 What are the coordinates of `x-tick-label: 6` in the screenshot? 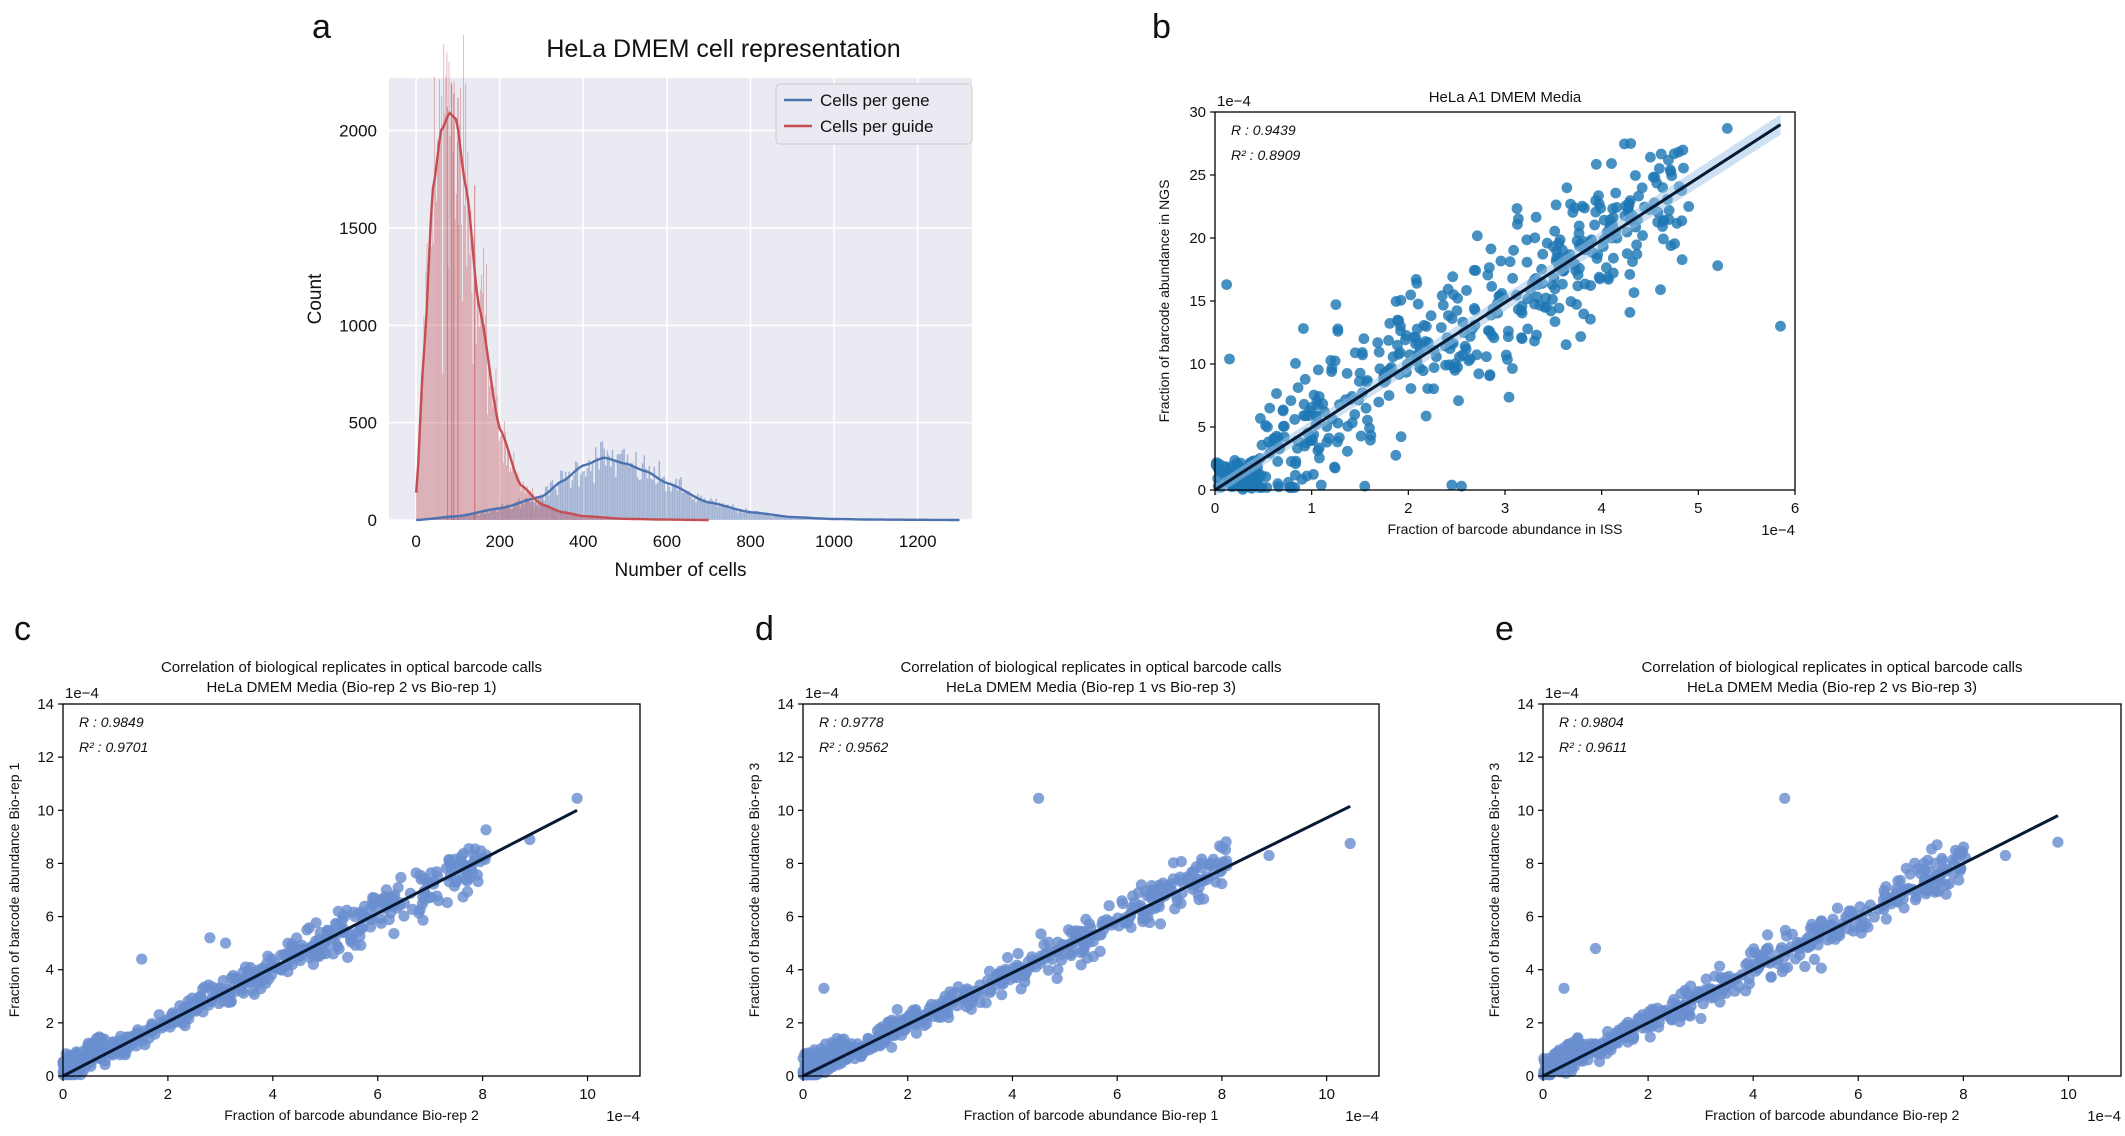 It's located at (378, 1094).